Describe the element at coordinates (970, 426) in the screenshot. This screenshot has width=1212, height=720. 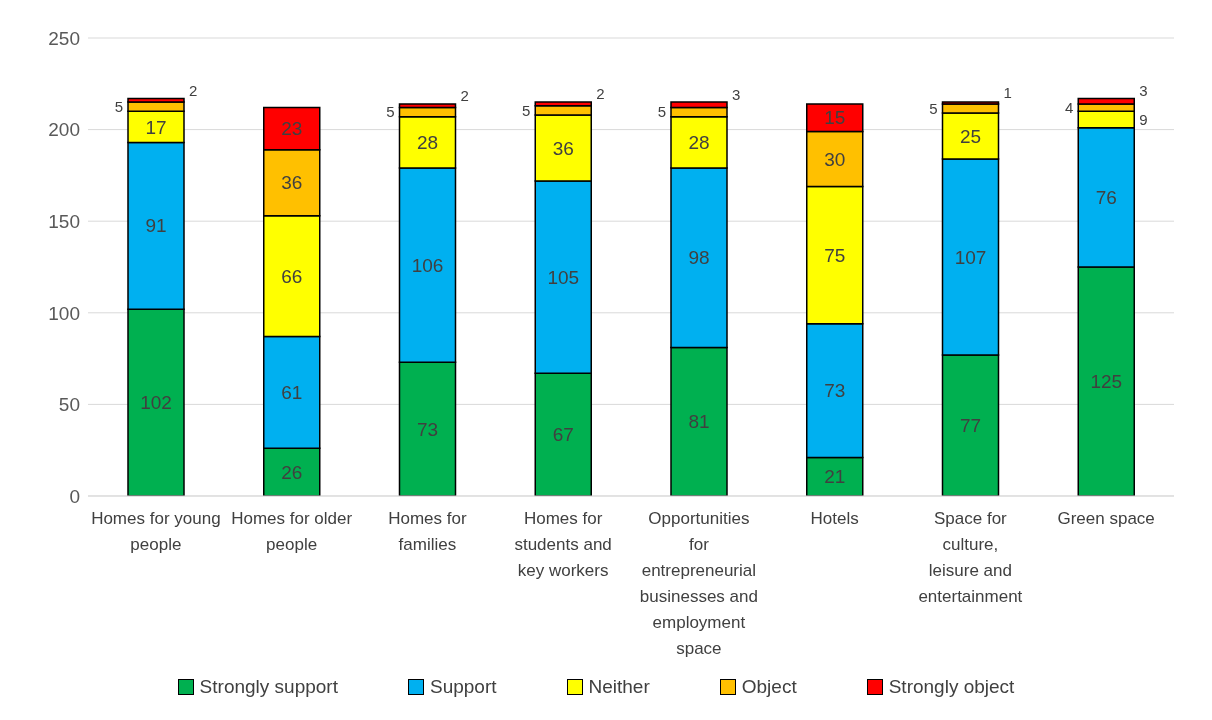
I see `data-label: 77` at that location.